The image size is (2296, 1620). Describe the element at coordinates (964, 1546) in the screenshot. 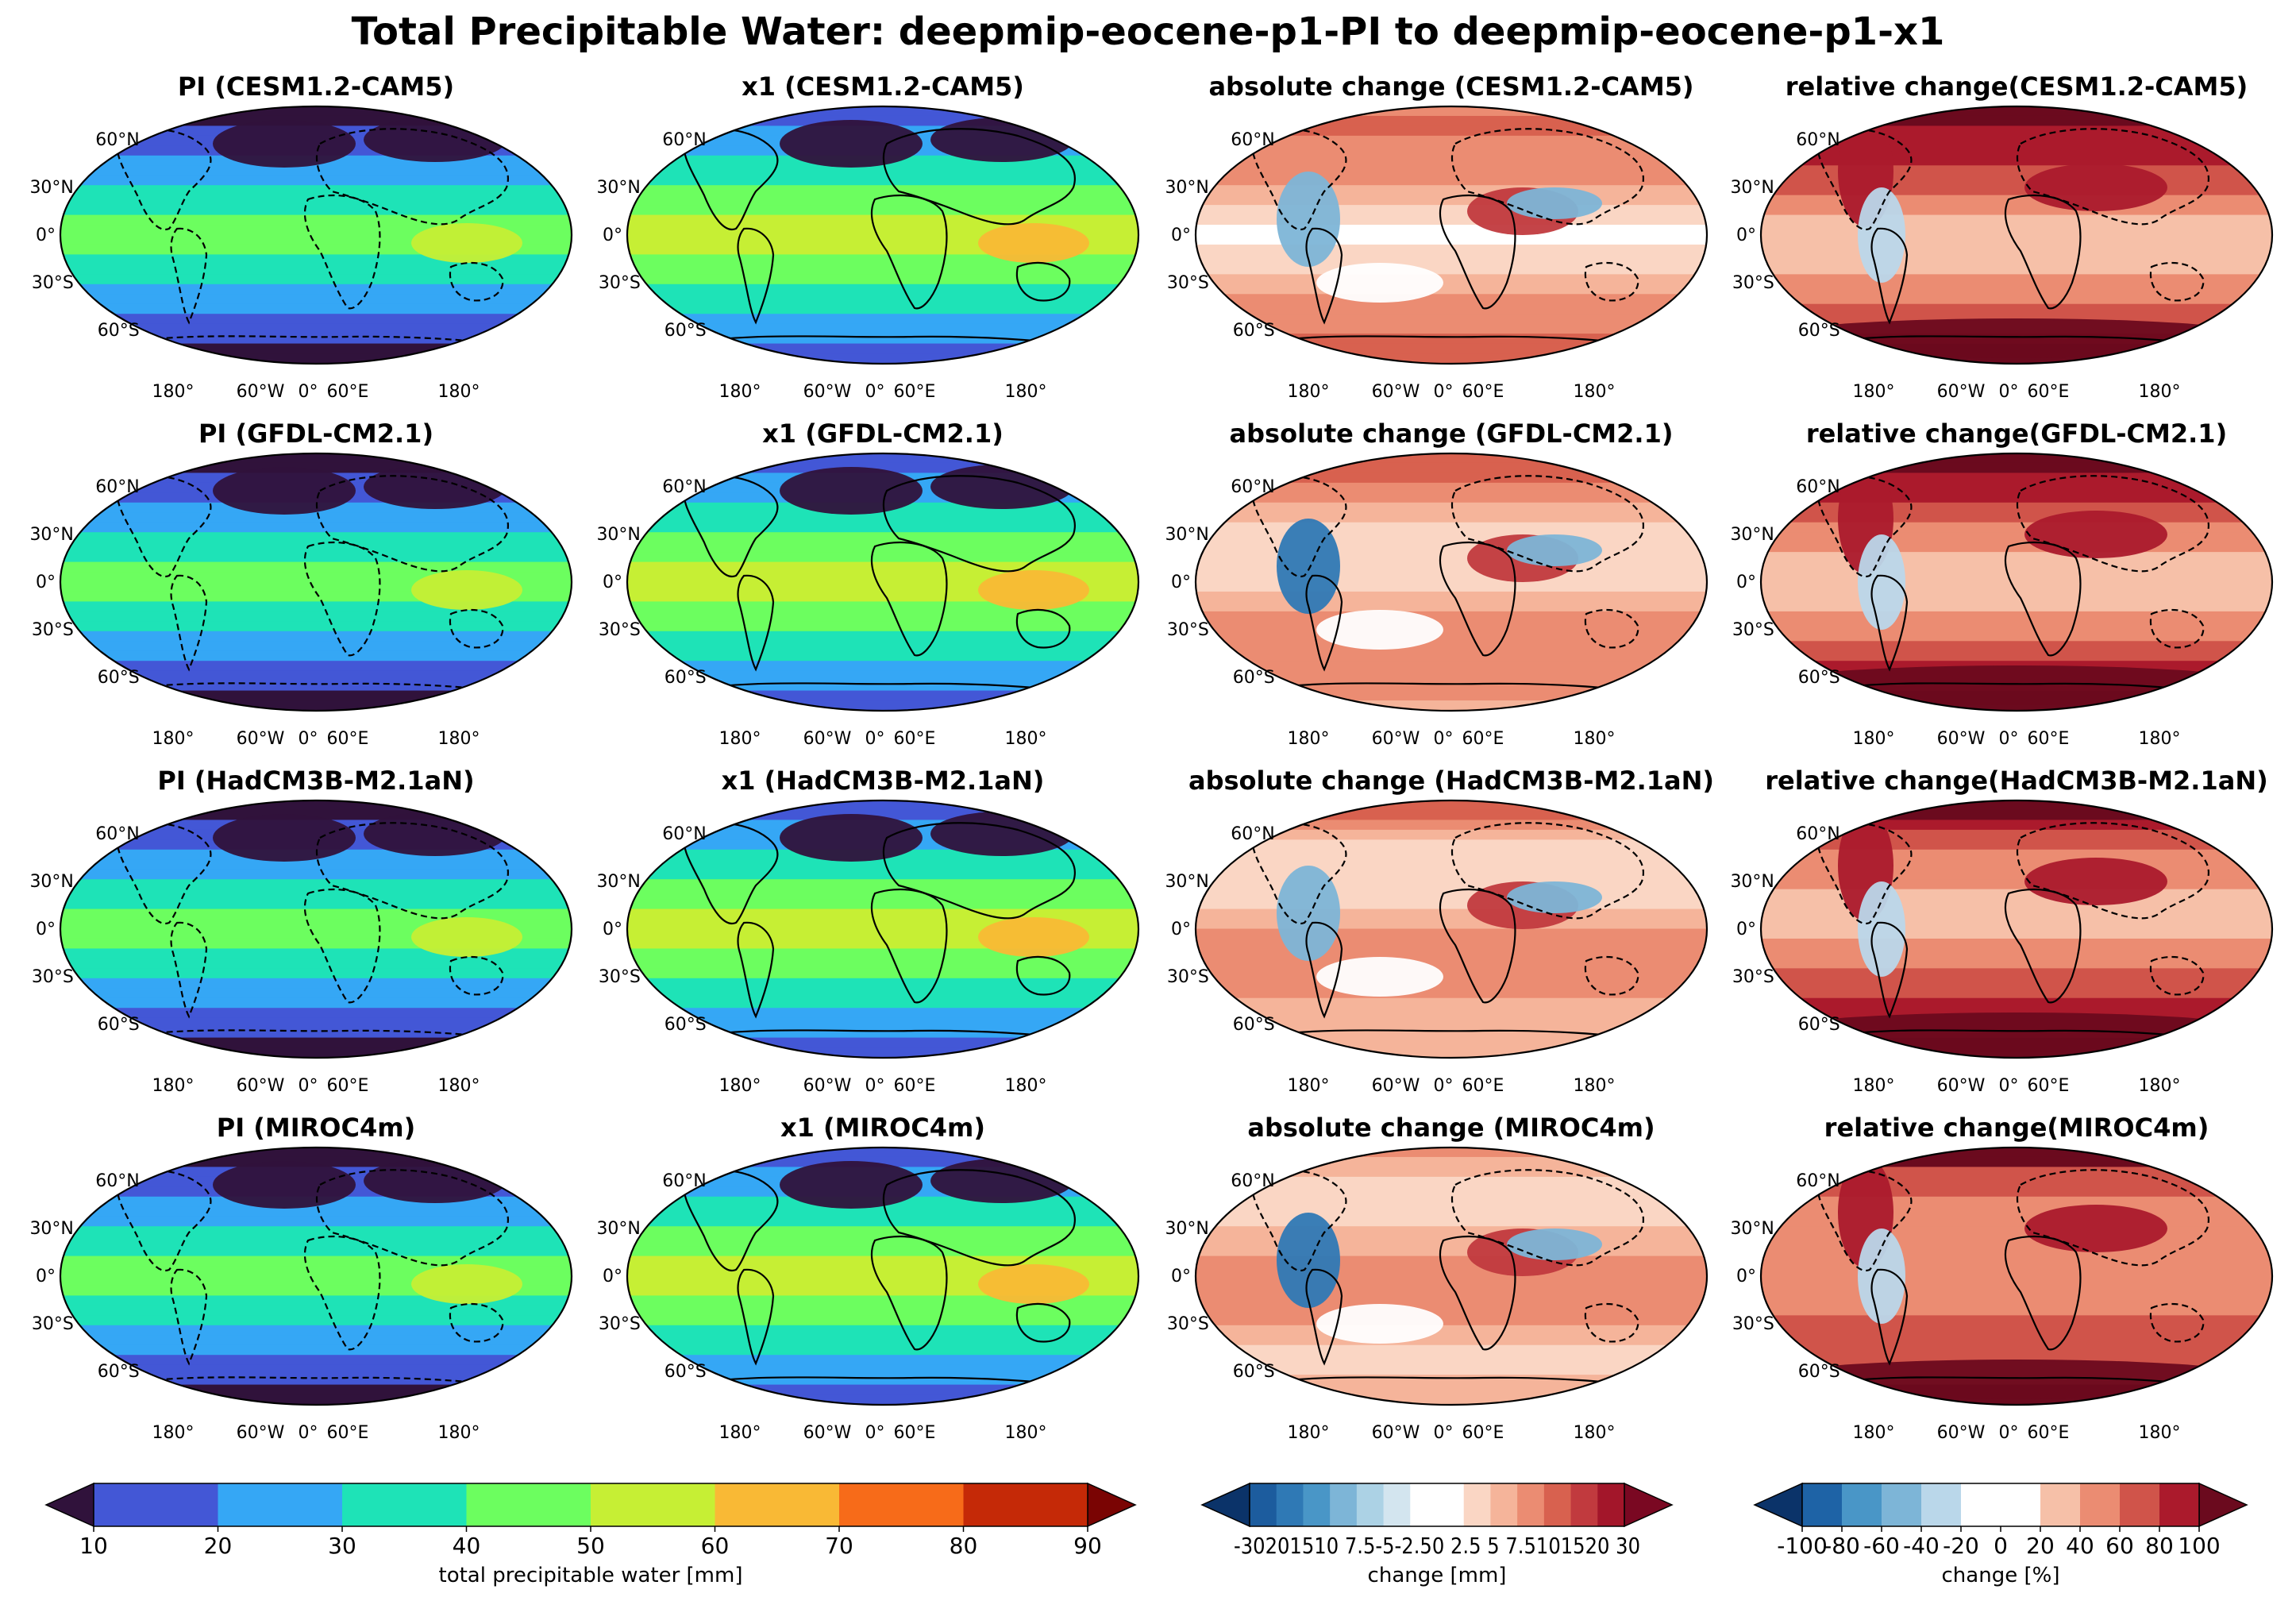

I see `colorbar-tick-label: 80` at that location.